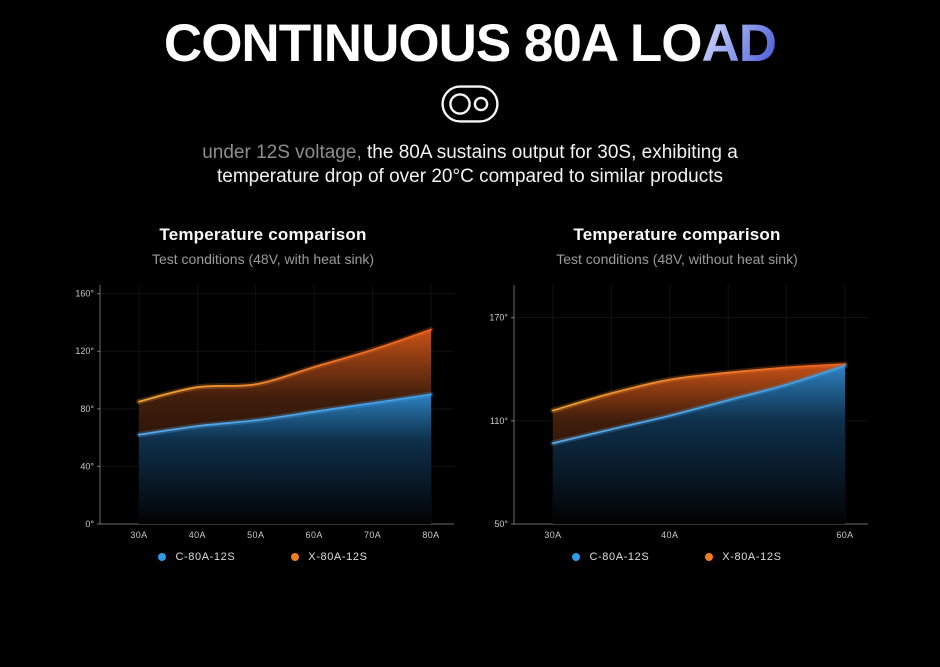 The image size is (940, 667). Describe the element at coordinates (430, 535) in the screenshot. I see `svg-text: 80A` at that location.